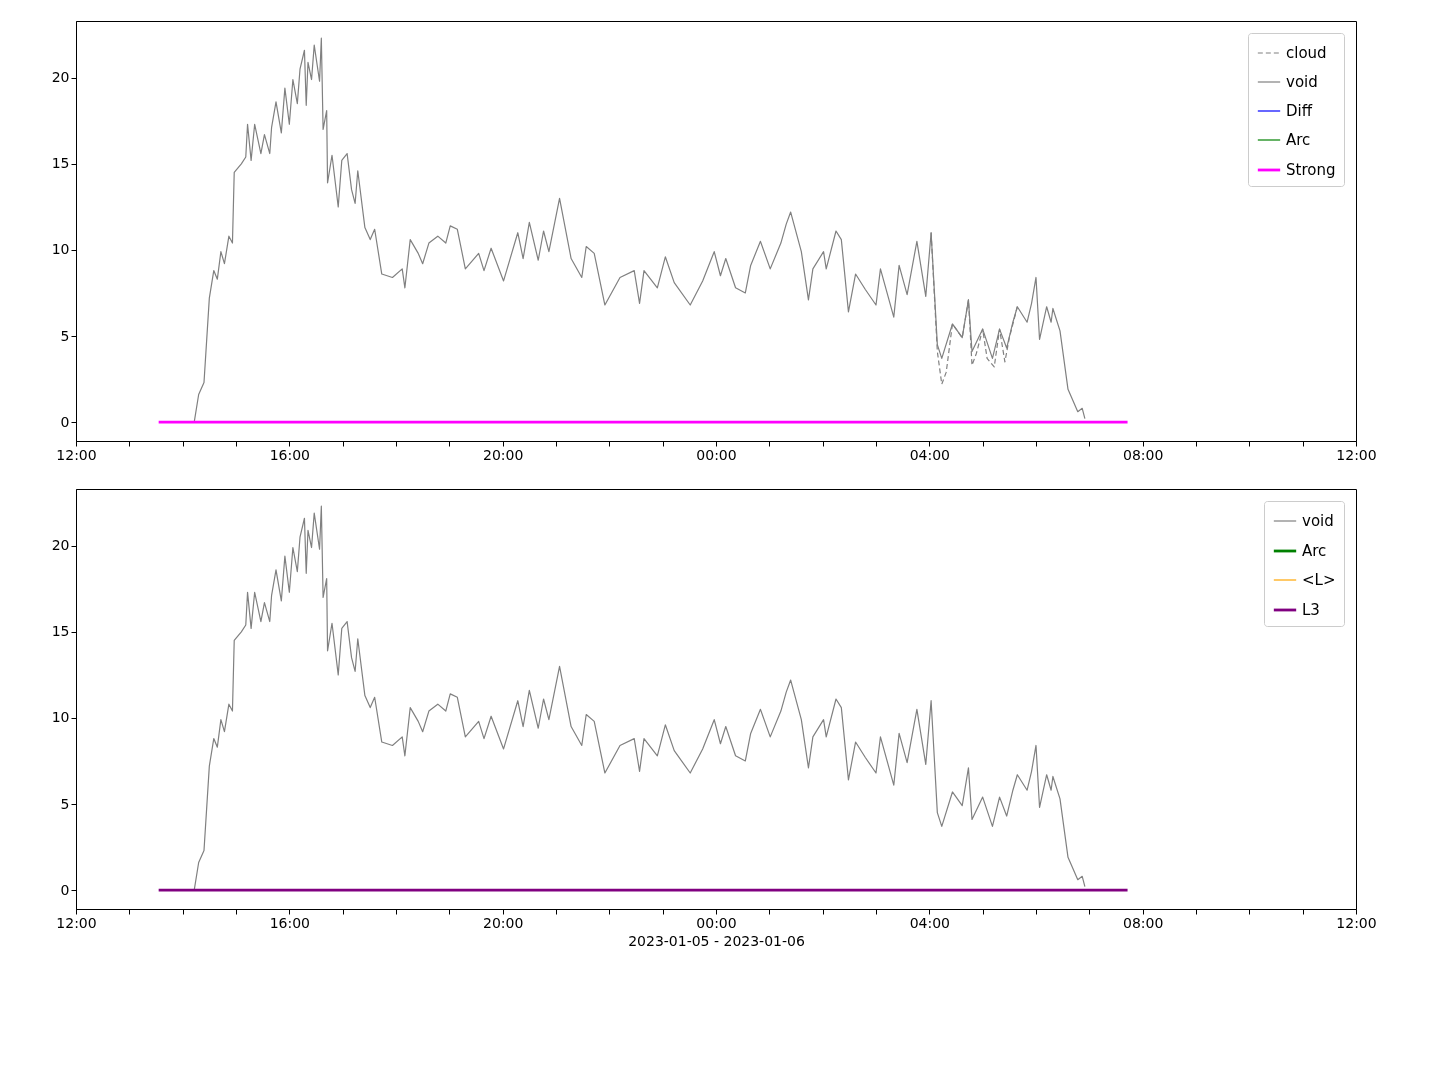  Describe the element at coordinates (1299, 111) in the screenshot. I see `legend-label: Diff` at that location.